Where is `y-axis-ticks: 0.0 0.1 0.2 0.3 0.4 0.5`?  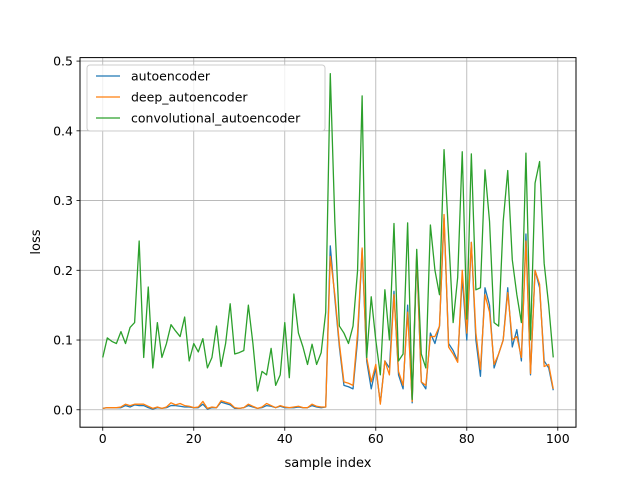 y-axis-ticks: 0.0 0.1 0.2 0.3 0.4 0.5 is located at coordinates (66, 235).